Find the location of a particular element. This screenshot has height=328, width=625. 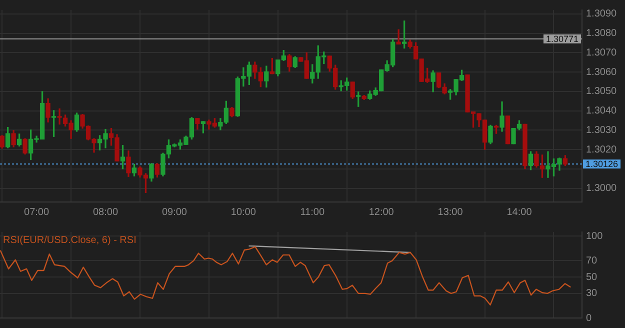

y-tick-label: 1.3040 is located at coordinates (602, 111).